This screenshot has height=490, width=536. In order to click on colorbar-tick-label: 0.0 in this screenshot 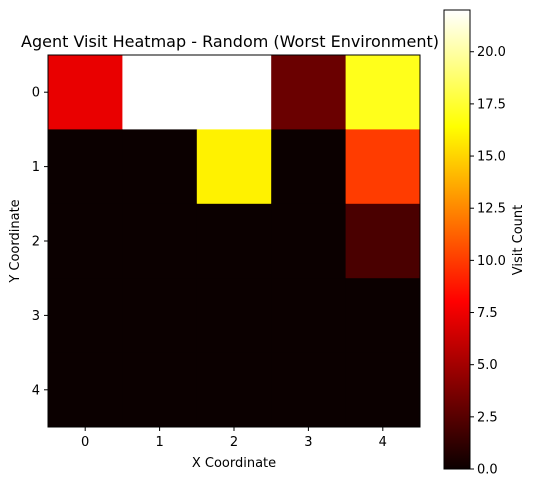, I will do `click(487, 470)`.